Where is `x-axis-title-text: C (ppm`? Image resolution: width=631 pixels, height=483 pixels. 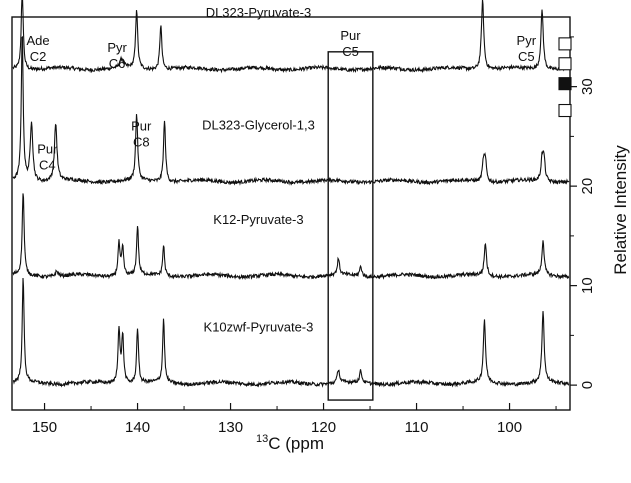
x-axis-title-text: C (ppm is located at coordinates (296, 443).